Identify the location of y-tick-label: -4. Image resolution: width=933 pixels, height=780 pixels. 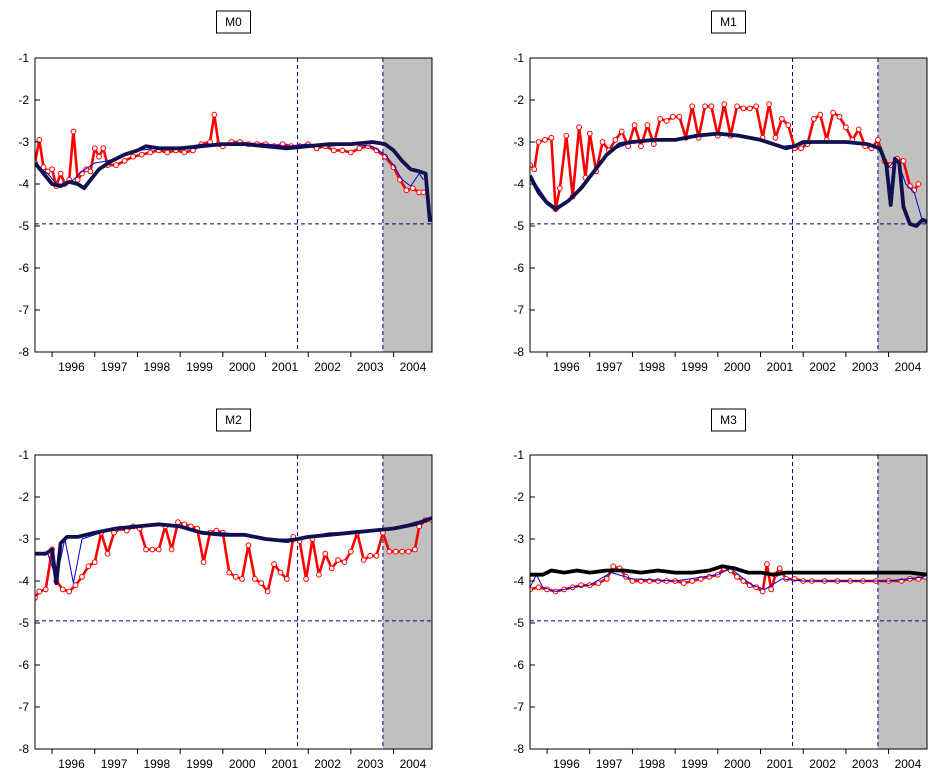
(518, 581).